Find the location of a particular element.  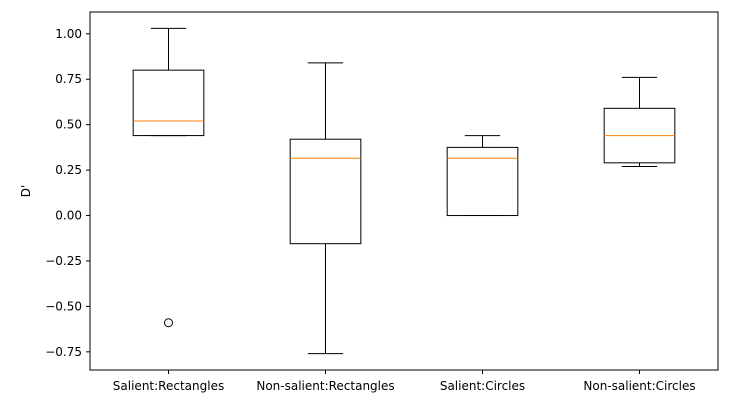

y-tick-label: −0.25 is located at coordinates (63, 261).